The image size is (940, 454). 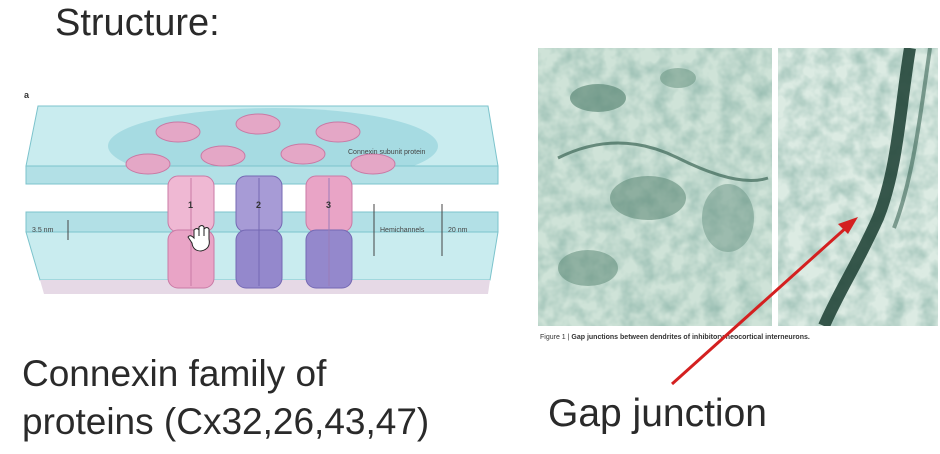 I want to click on height-label: 20 nm, so click(x=458, y=230).